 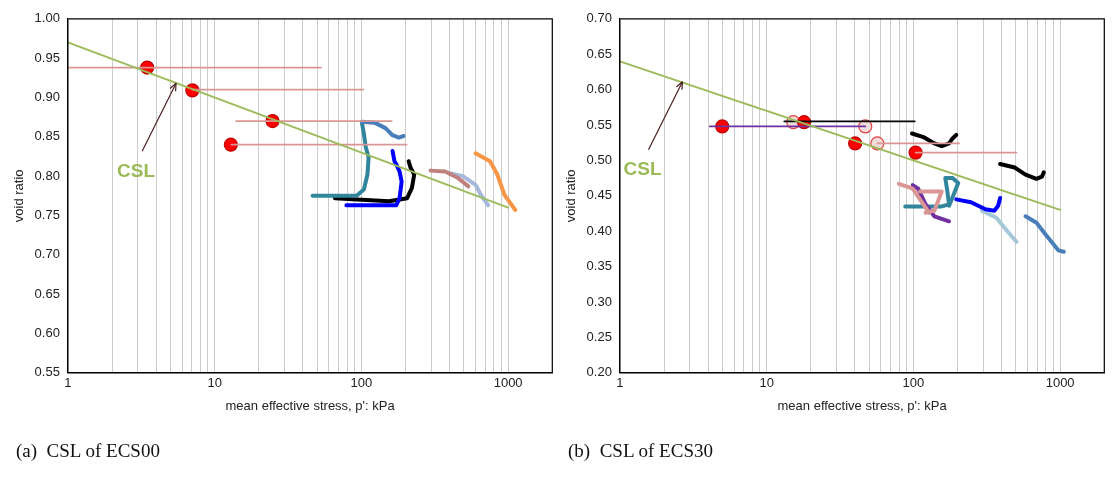 I want to click on y-tick-label: 0.40, so click(x=599, y=230).